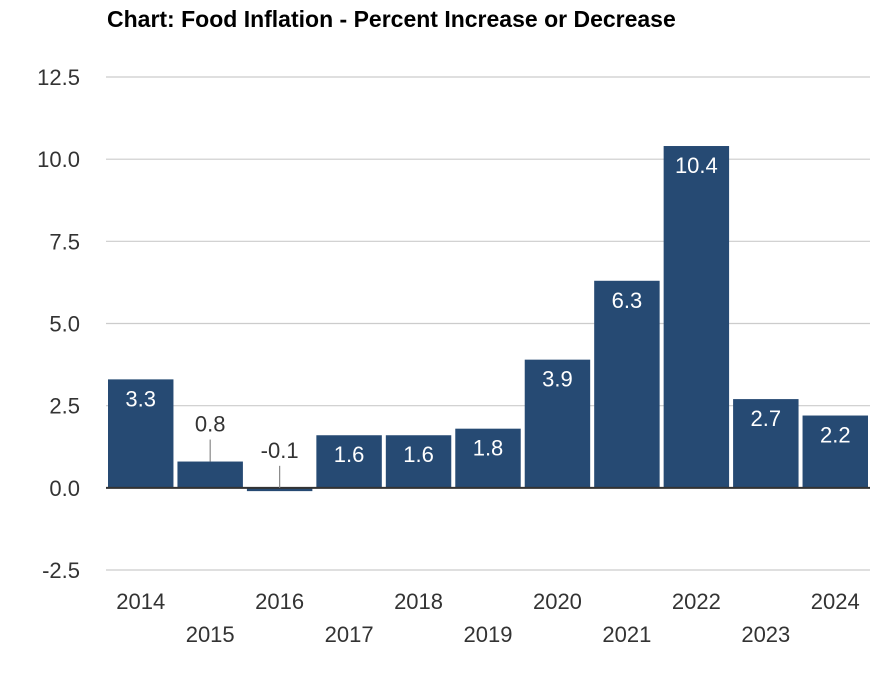 This screenshot has width=888, height=680. Describe the element at coordinates (696, 601) in the screenshot. I see `x-tick-label: 2022` at that location.